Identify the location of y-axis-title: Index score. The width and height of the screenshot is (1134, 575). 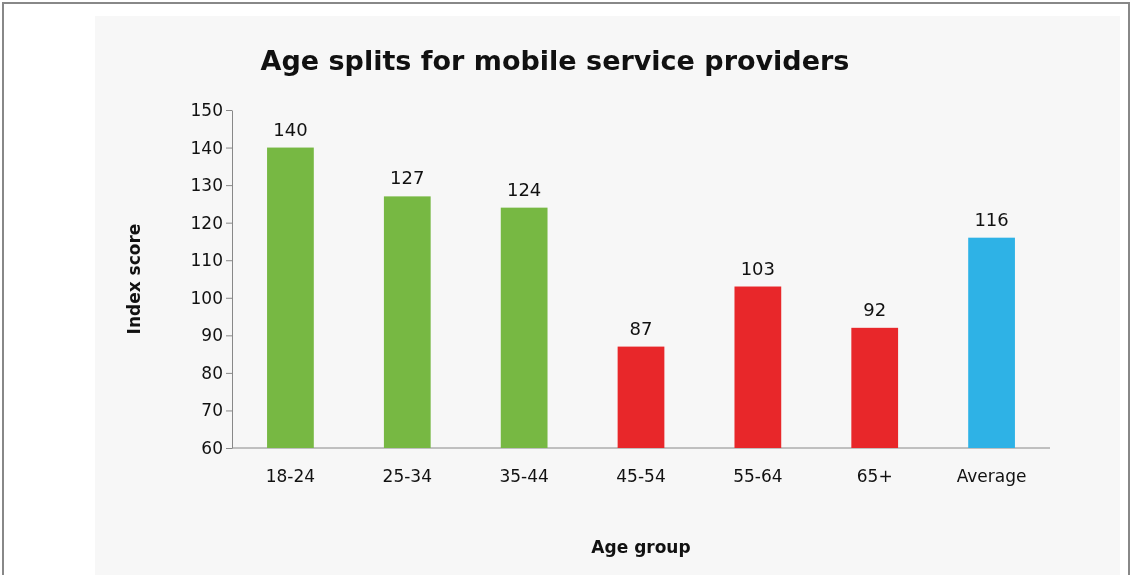
(134, 279).